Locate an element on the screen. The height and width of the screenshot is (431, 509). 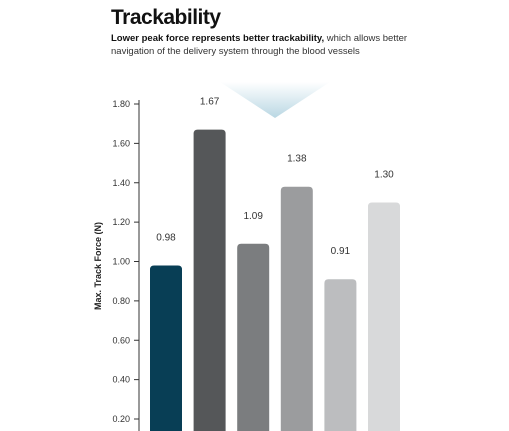
y-ticks: 0.20 0.40 0.60 0.80 1.00 1.20 1.40 1.60 1.80 is located at coordinates (125, 261).